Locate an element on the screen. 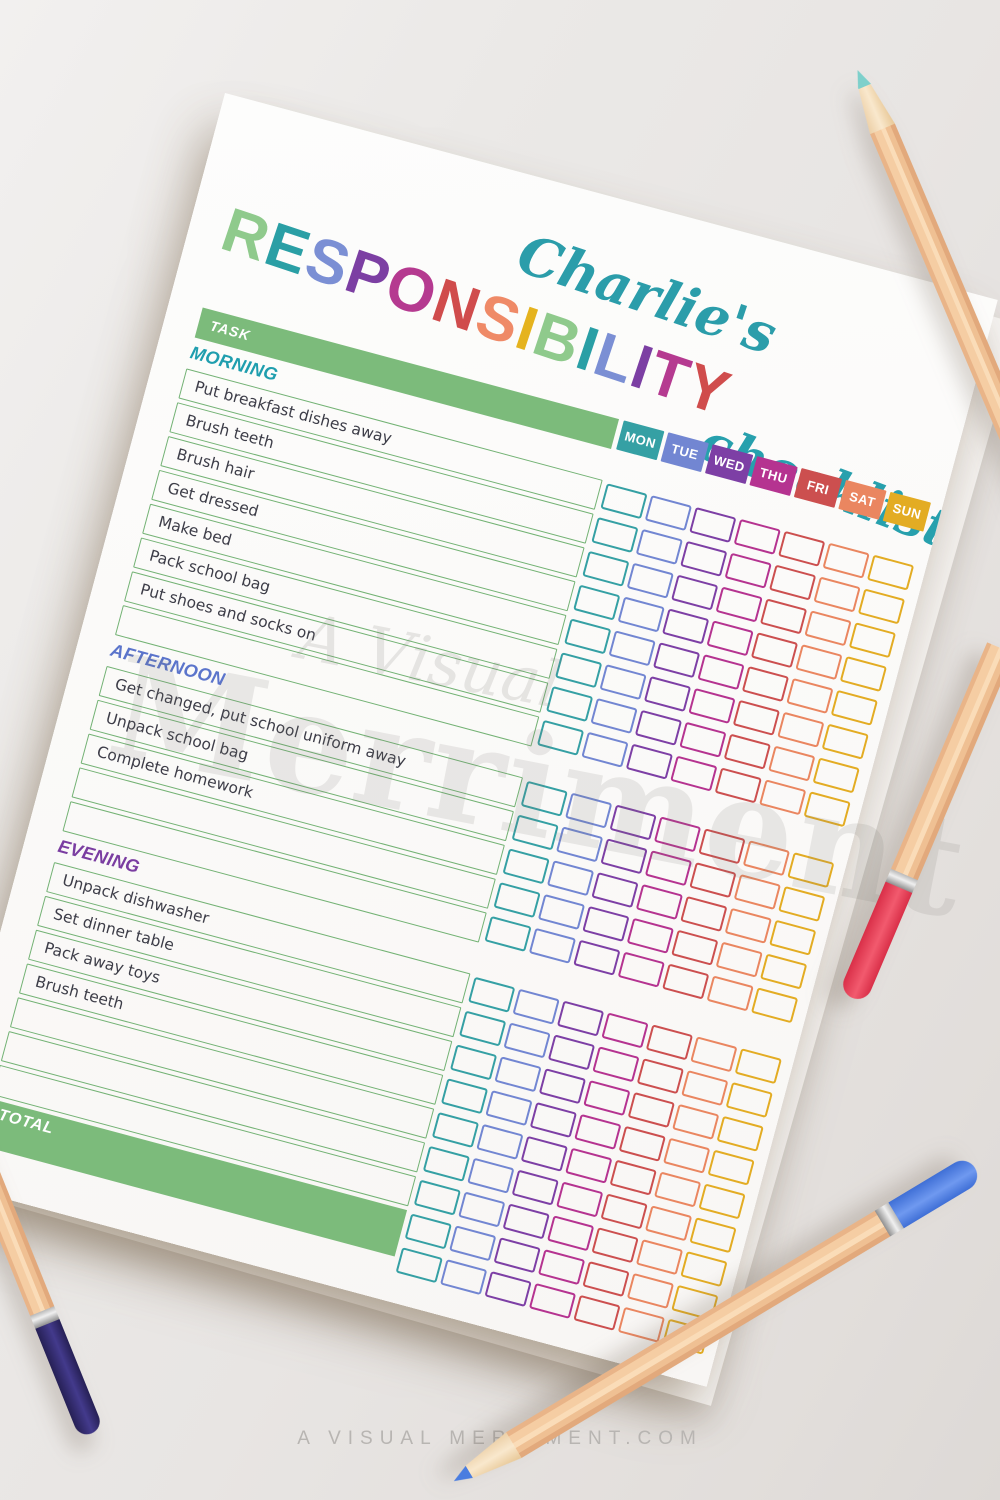  site-credit-text: A VISUAL MERRIMENT.COM is located at coordinates (500, 1438).